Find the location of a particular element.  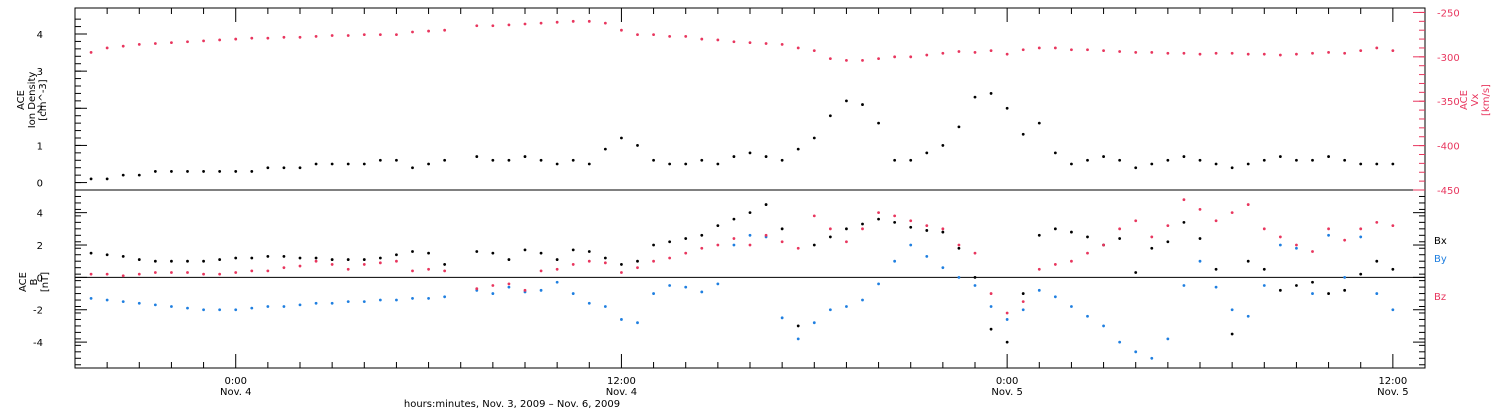

top-left-tick-label: 4 is located at coordinates (40, 35).